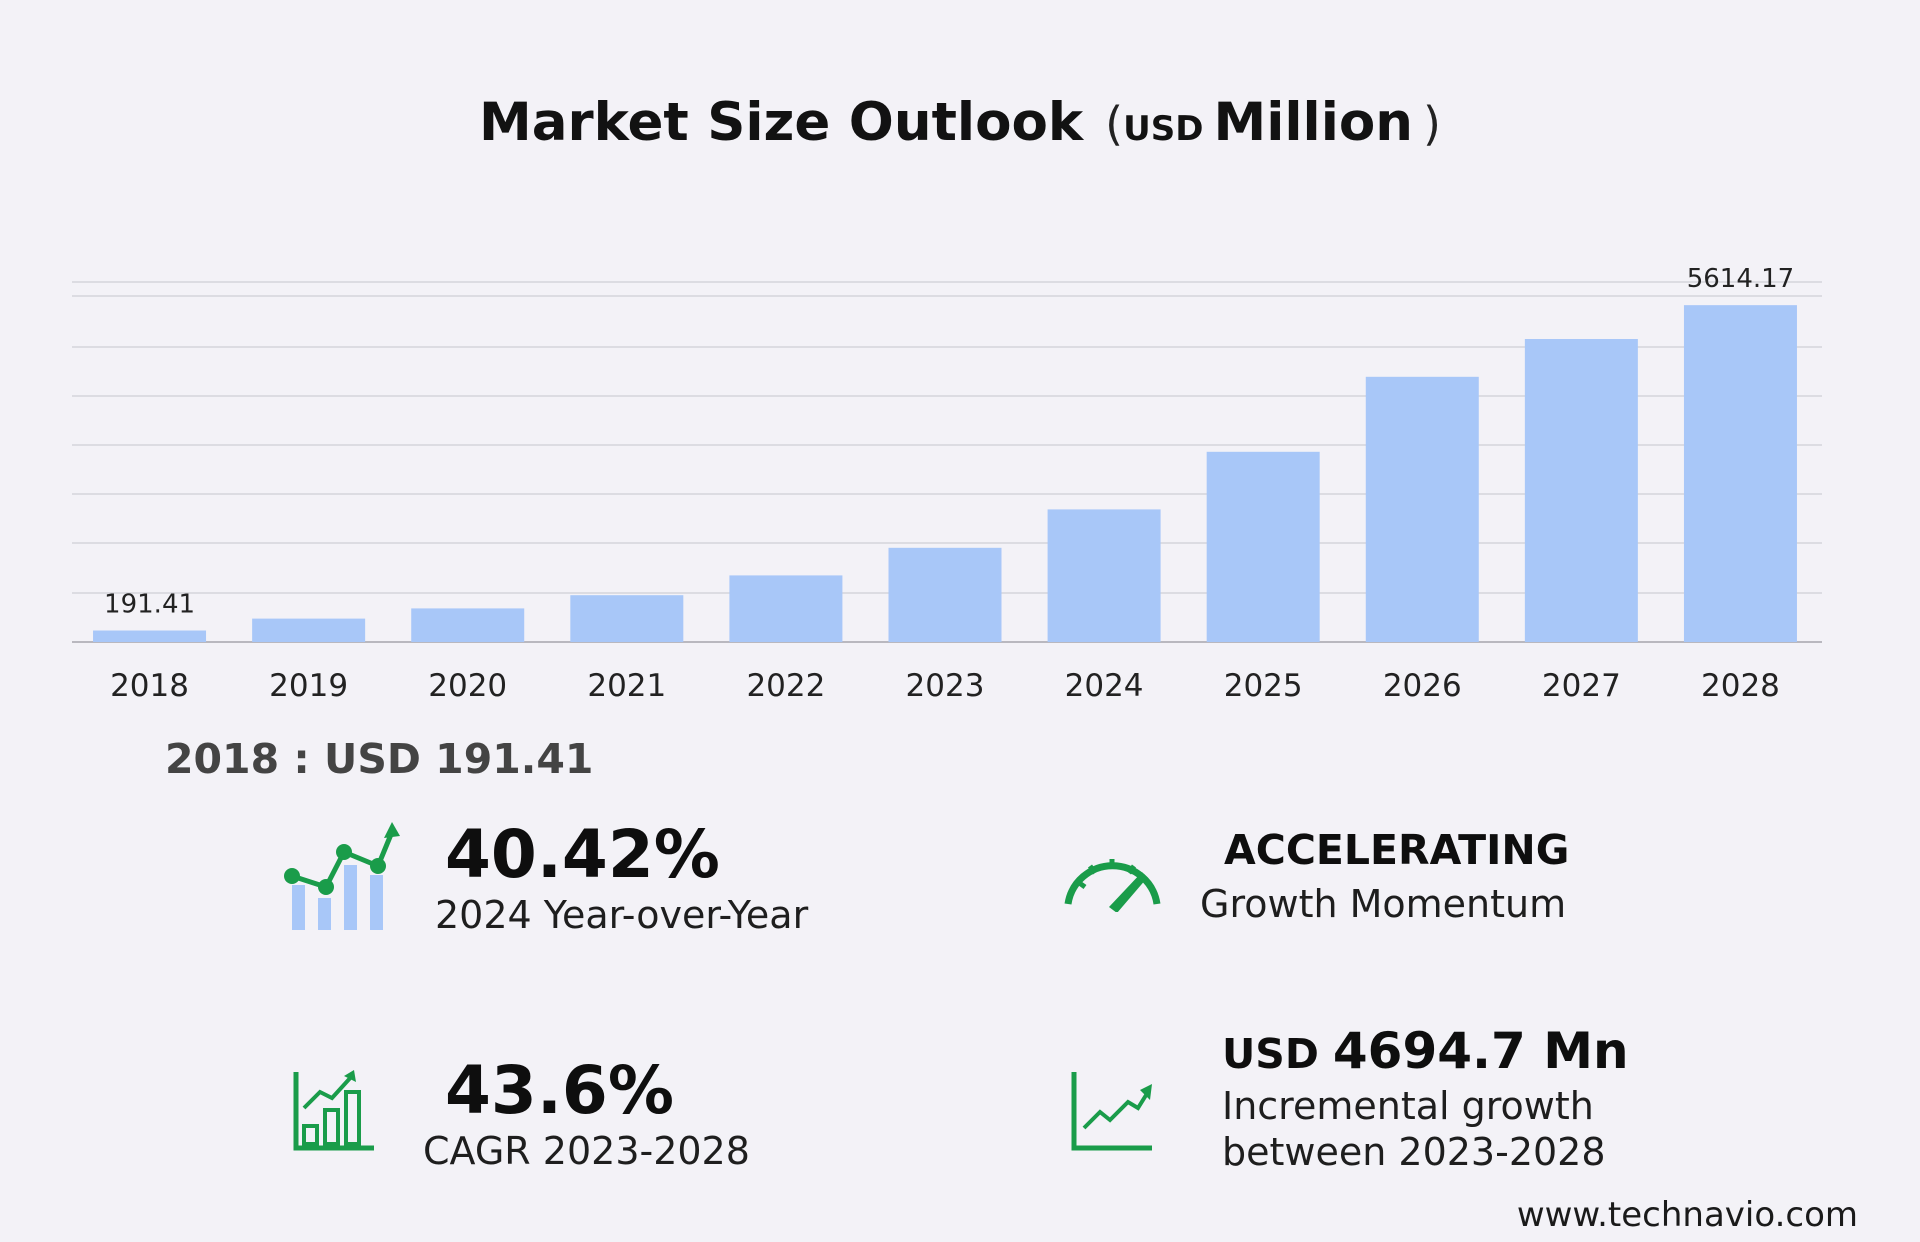  What do you see at coordinates (150, 636) in the screenshot?
I see `bar-2018` at bounding box center [150, 636].